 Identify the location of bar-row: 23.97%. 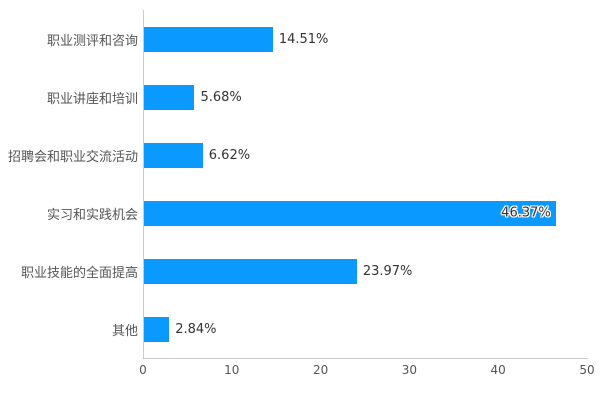
(366, 271).